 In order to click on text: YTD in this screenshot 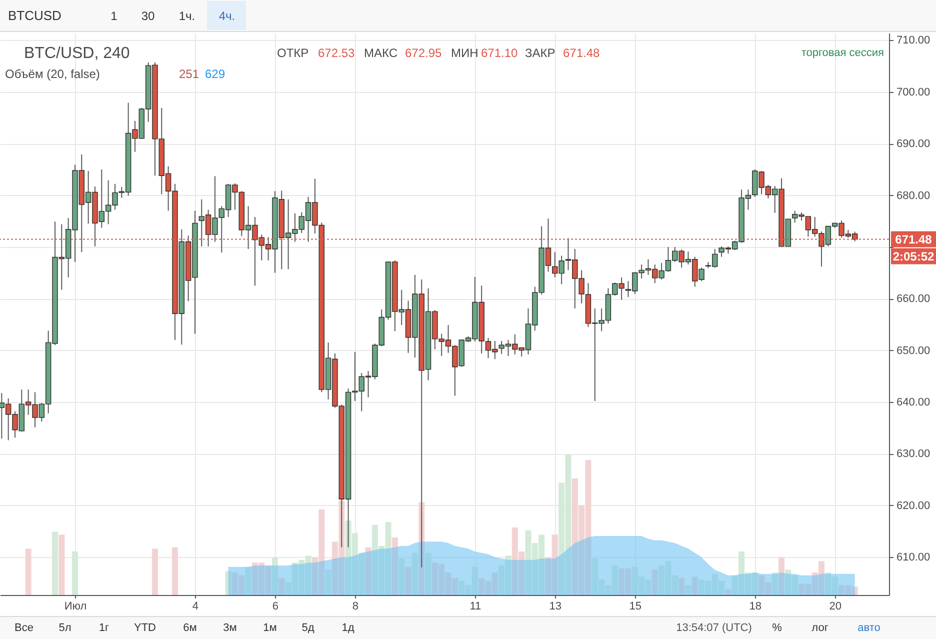, I will do `click(145, 628)`.